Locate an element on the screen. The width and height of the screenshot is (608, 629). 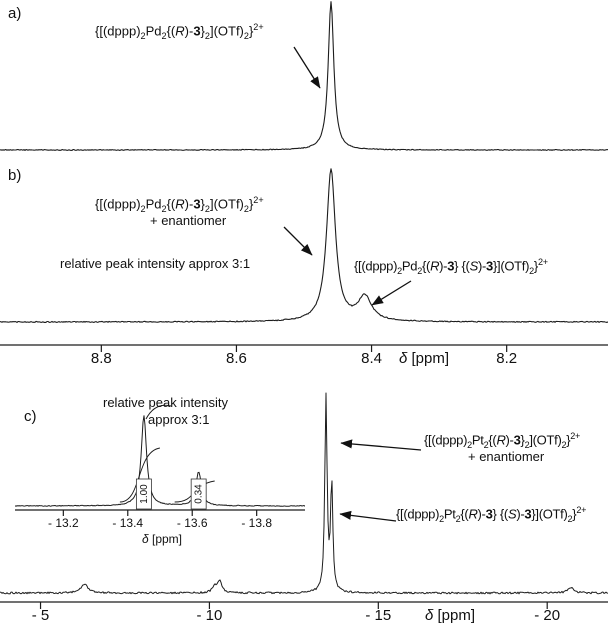
spectrum-panel-c-inset: - 13.2 - 13.4 - 13.6 - 13.8 δ [ppm] 1.00 0.34 is located at coordinates (160, 475).